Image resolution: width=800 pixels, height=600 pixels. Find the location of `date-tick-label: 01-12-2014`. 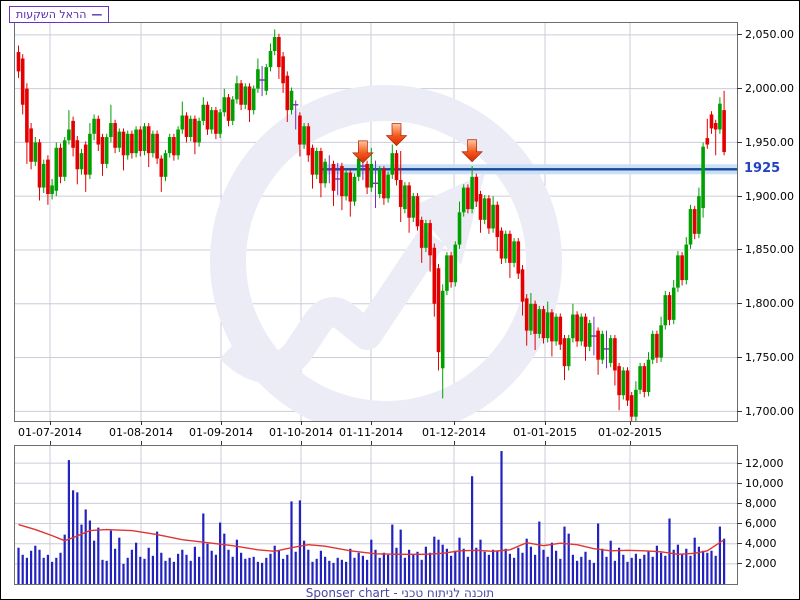

date-tick-label: 01-12-2014 is located at coordinates (454, 432).